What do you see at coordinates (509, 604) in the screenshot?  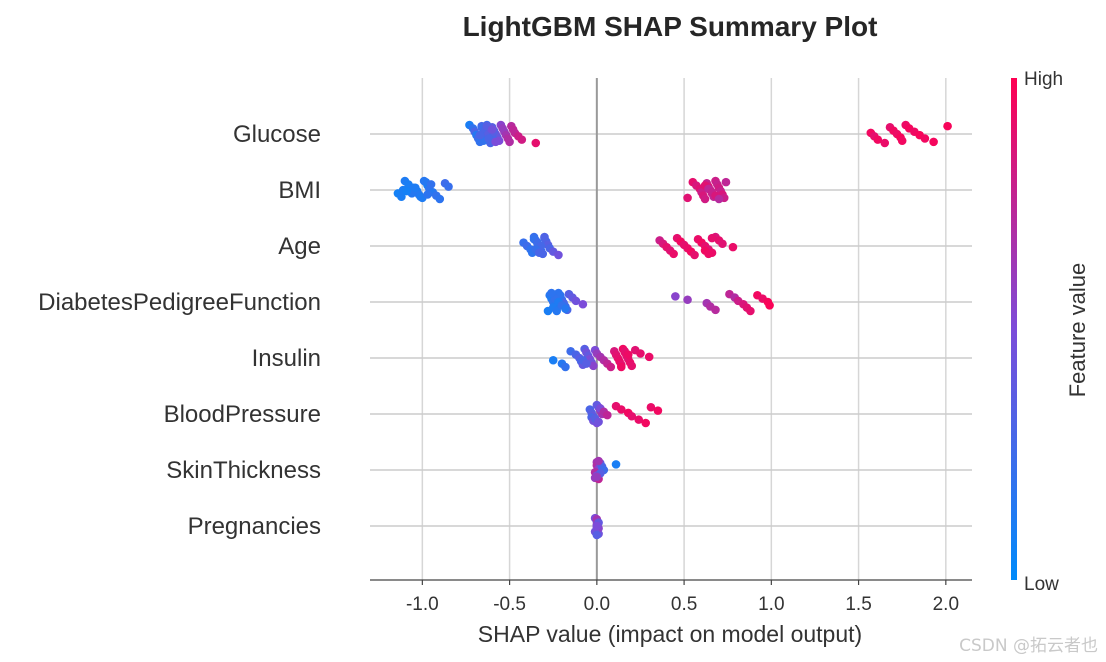 I see `x-tick-label: -0.5` at bounding box center [509, 604].